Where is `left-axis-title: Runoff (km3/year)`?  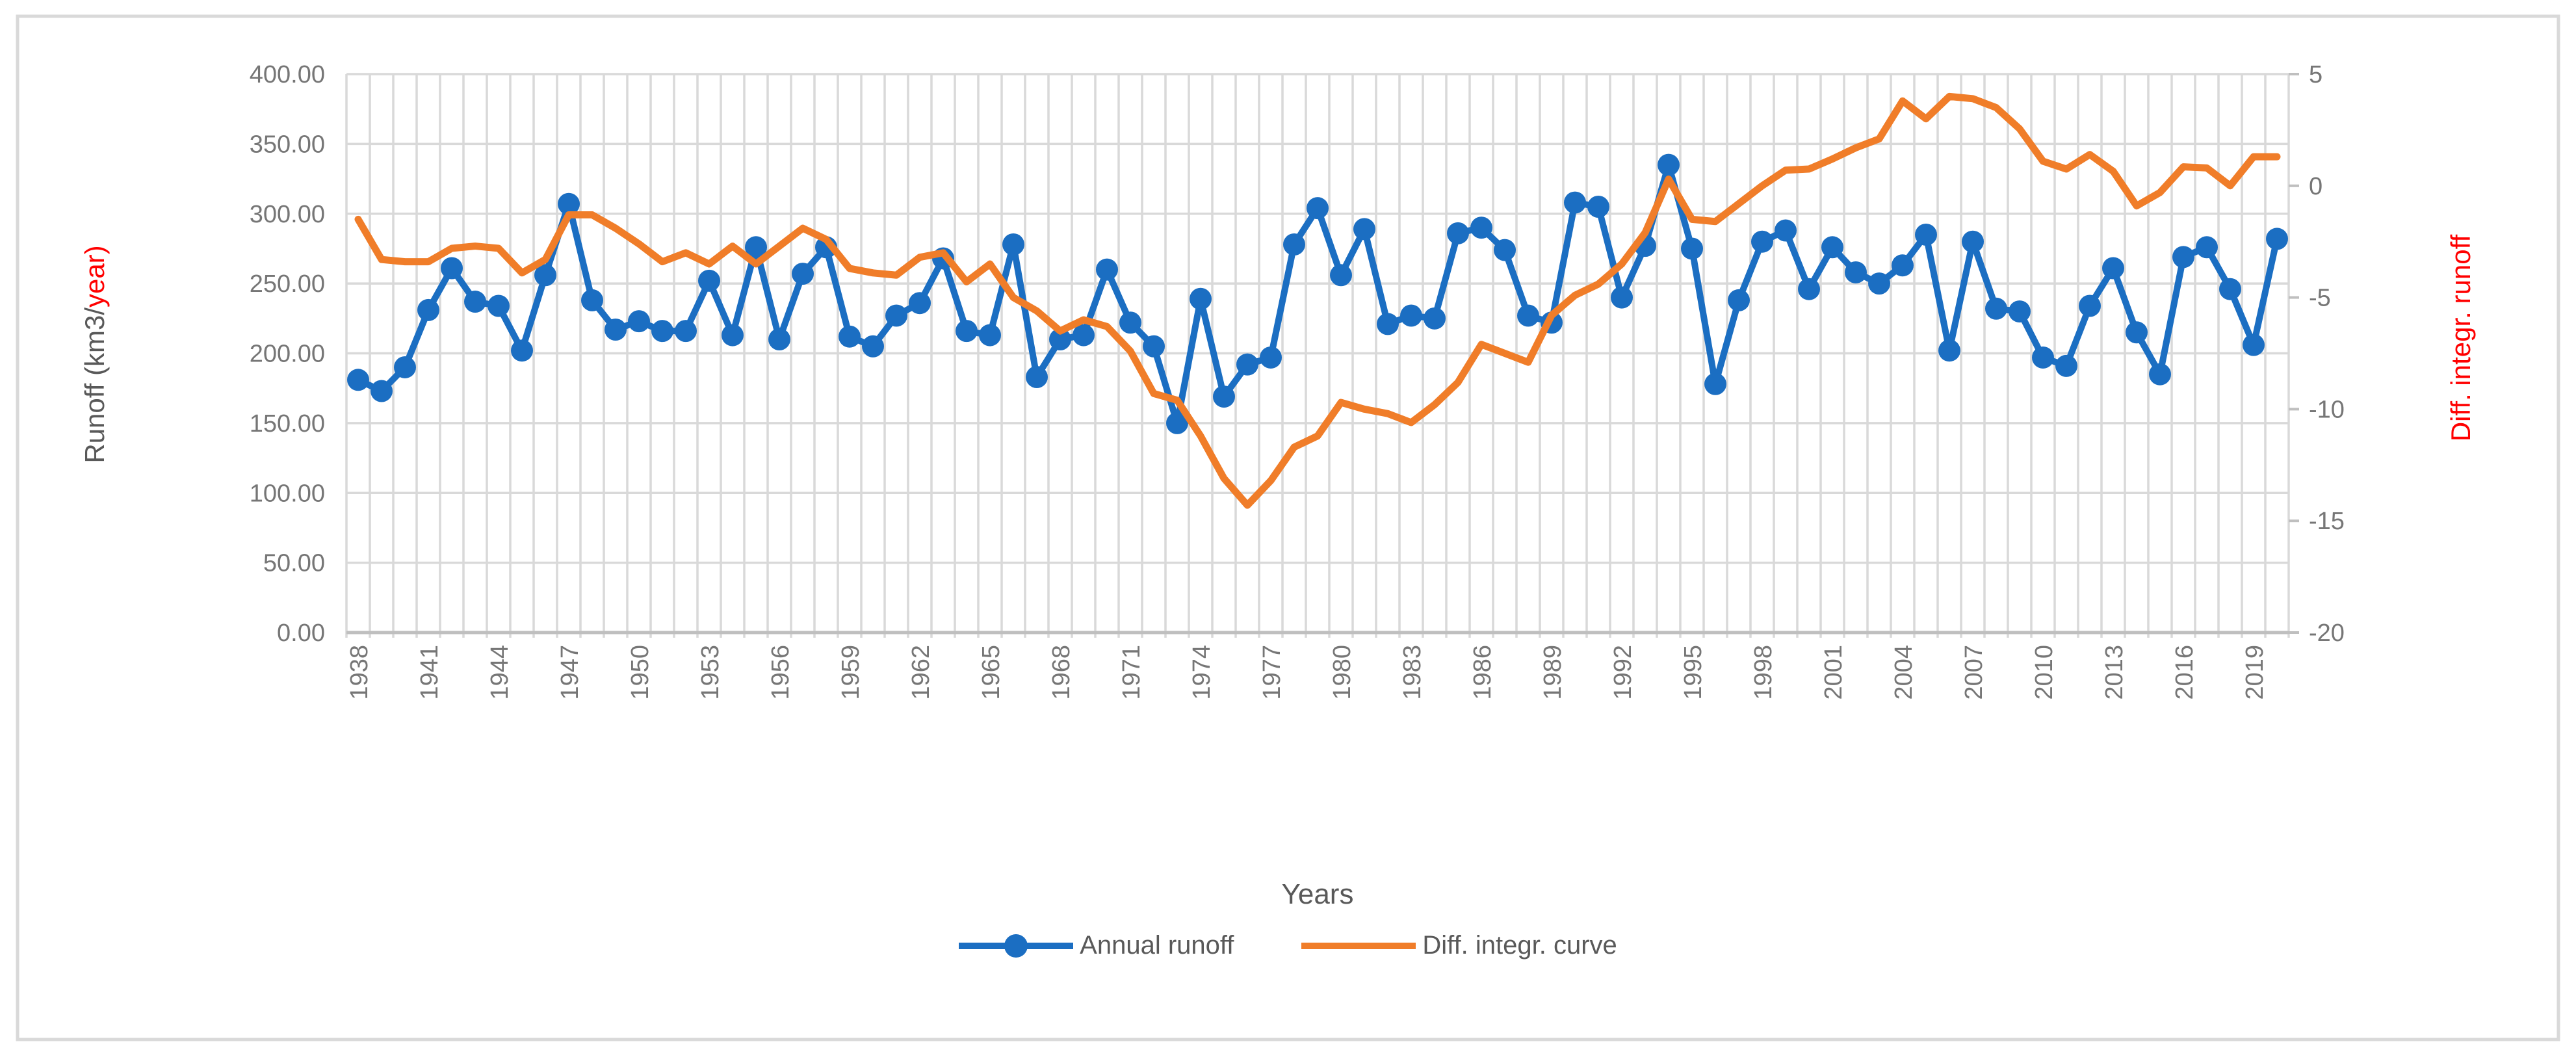 left-axis-title: Runoff (km3/year) is located at coordinates (95, 354).